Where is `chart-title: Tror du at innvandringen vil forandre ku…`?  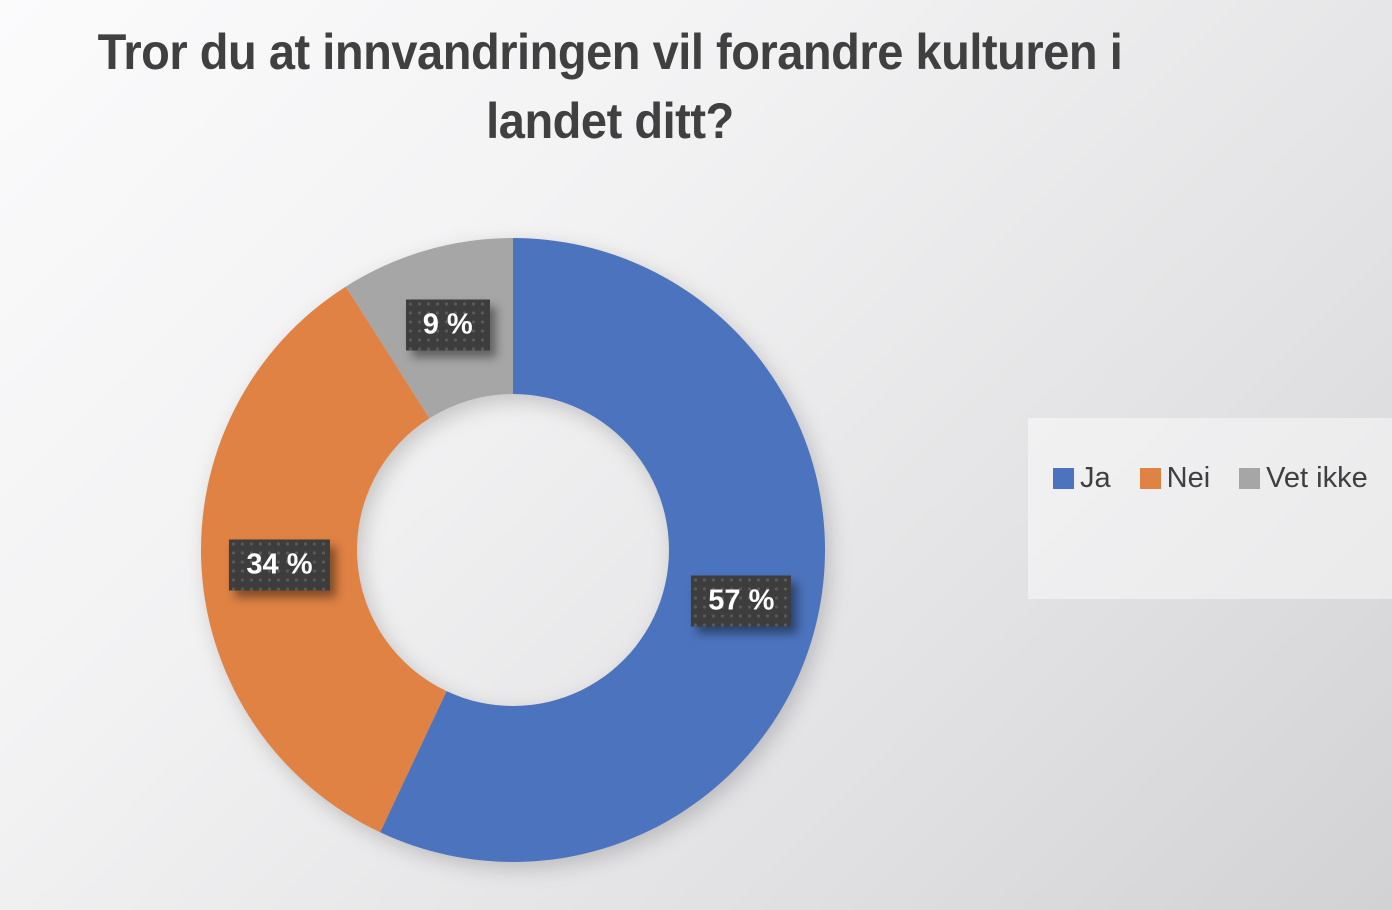
chart-title: Tror du at innvandringen vil forandre ku… is located at coordinates (610, 87).